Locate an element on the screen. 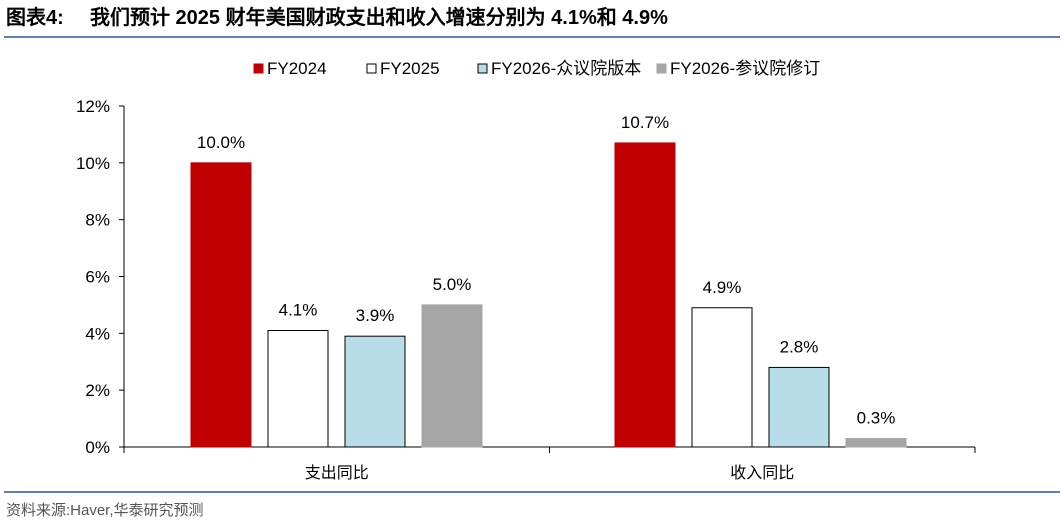  x-category-label: 支出同比 is located at coordinates (337, 473).